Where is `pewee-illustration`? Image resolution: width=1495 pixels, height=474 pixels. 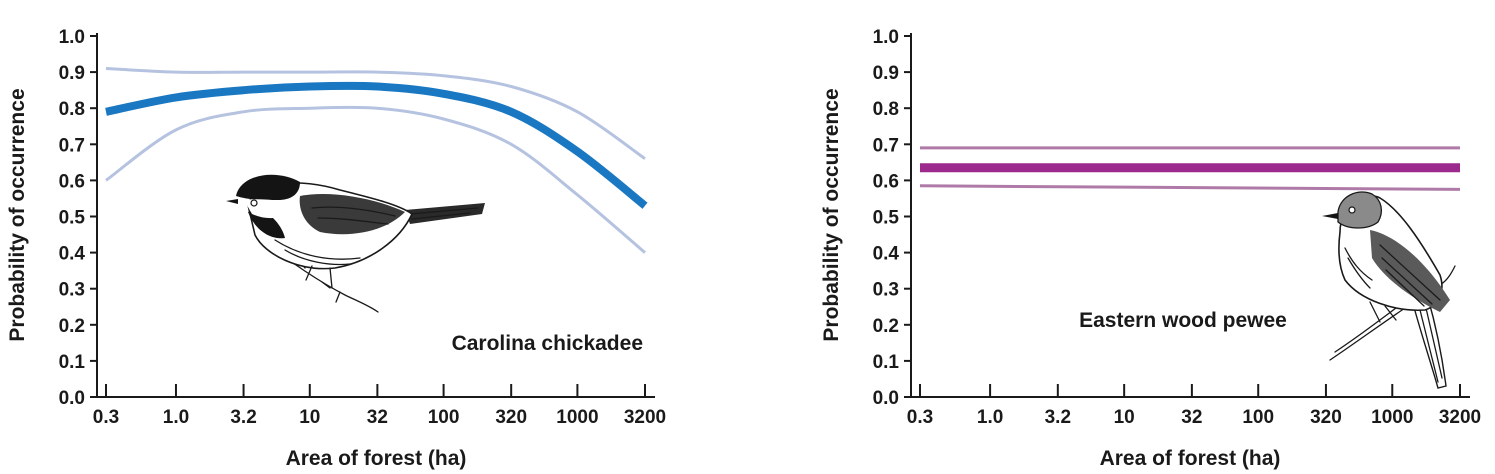 pewee-illustration is located at coordinates (1389, 290).